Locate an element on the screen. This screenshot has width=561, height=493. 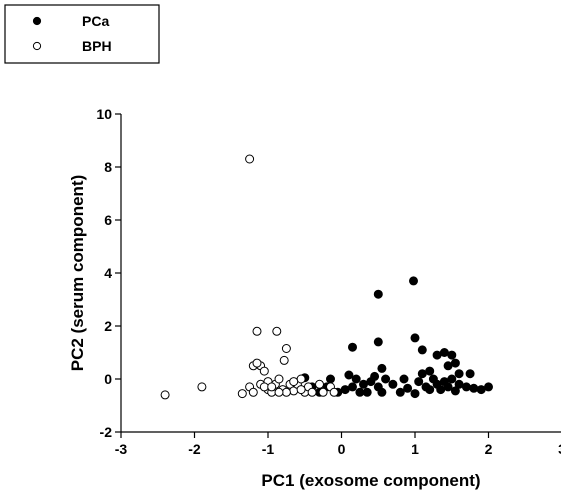
y-tick-label: 6 is located at coordinates (108, 220).